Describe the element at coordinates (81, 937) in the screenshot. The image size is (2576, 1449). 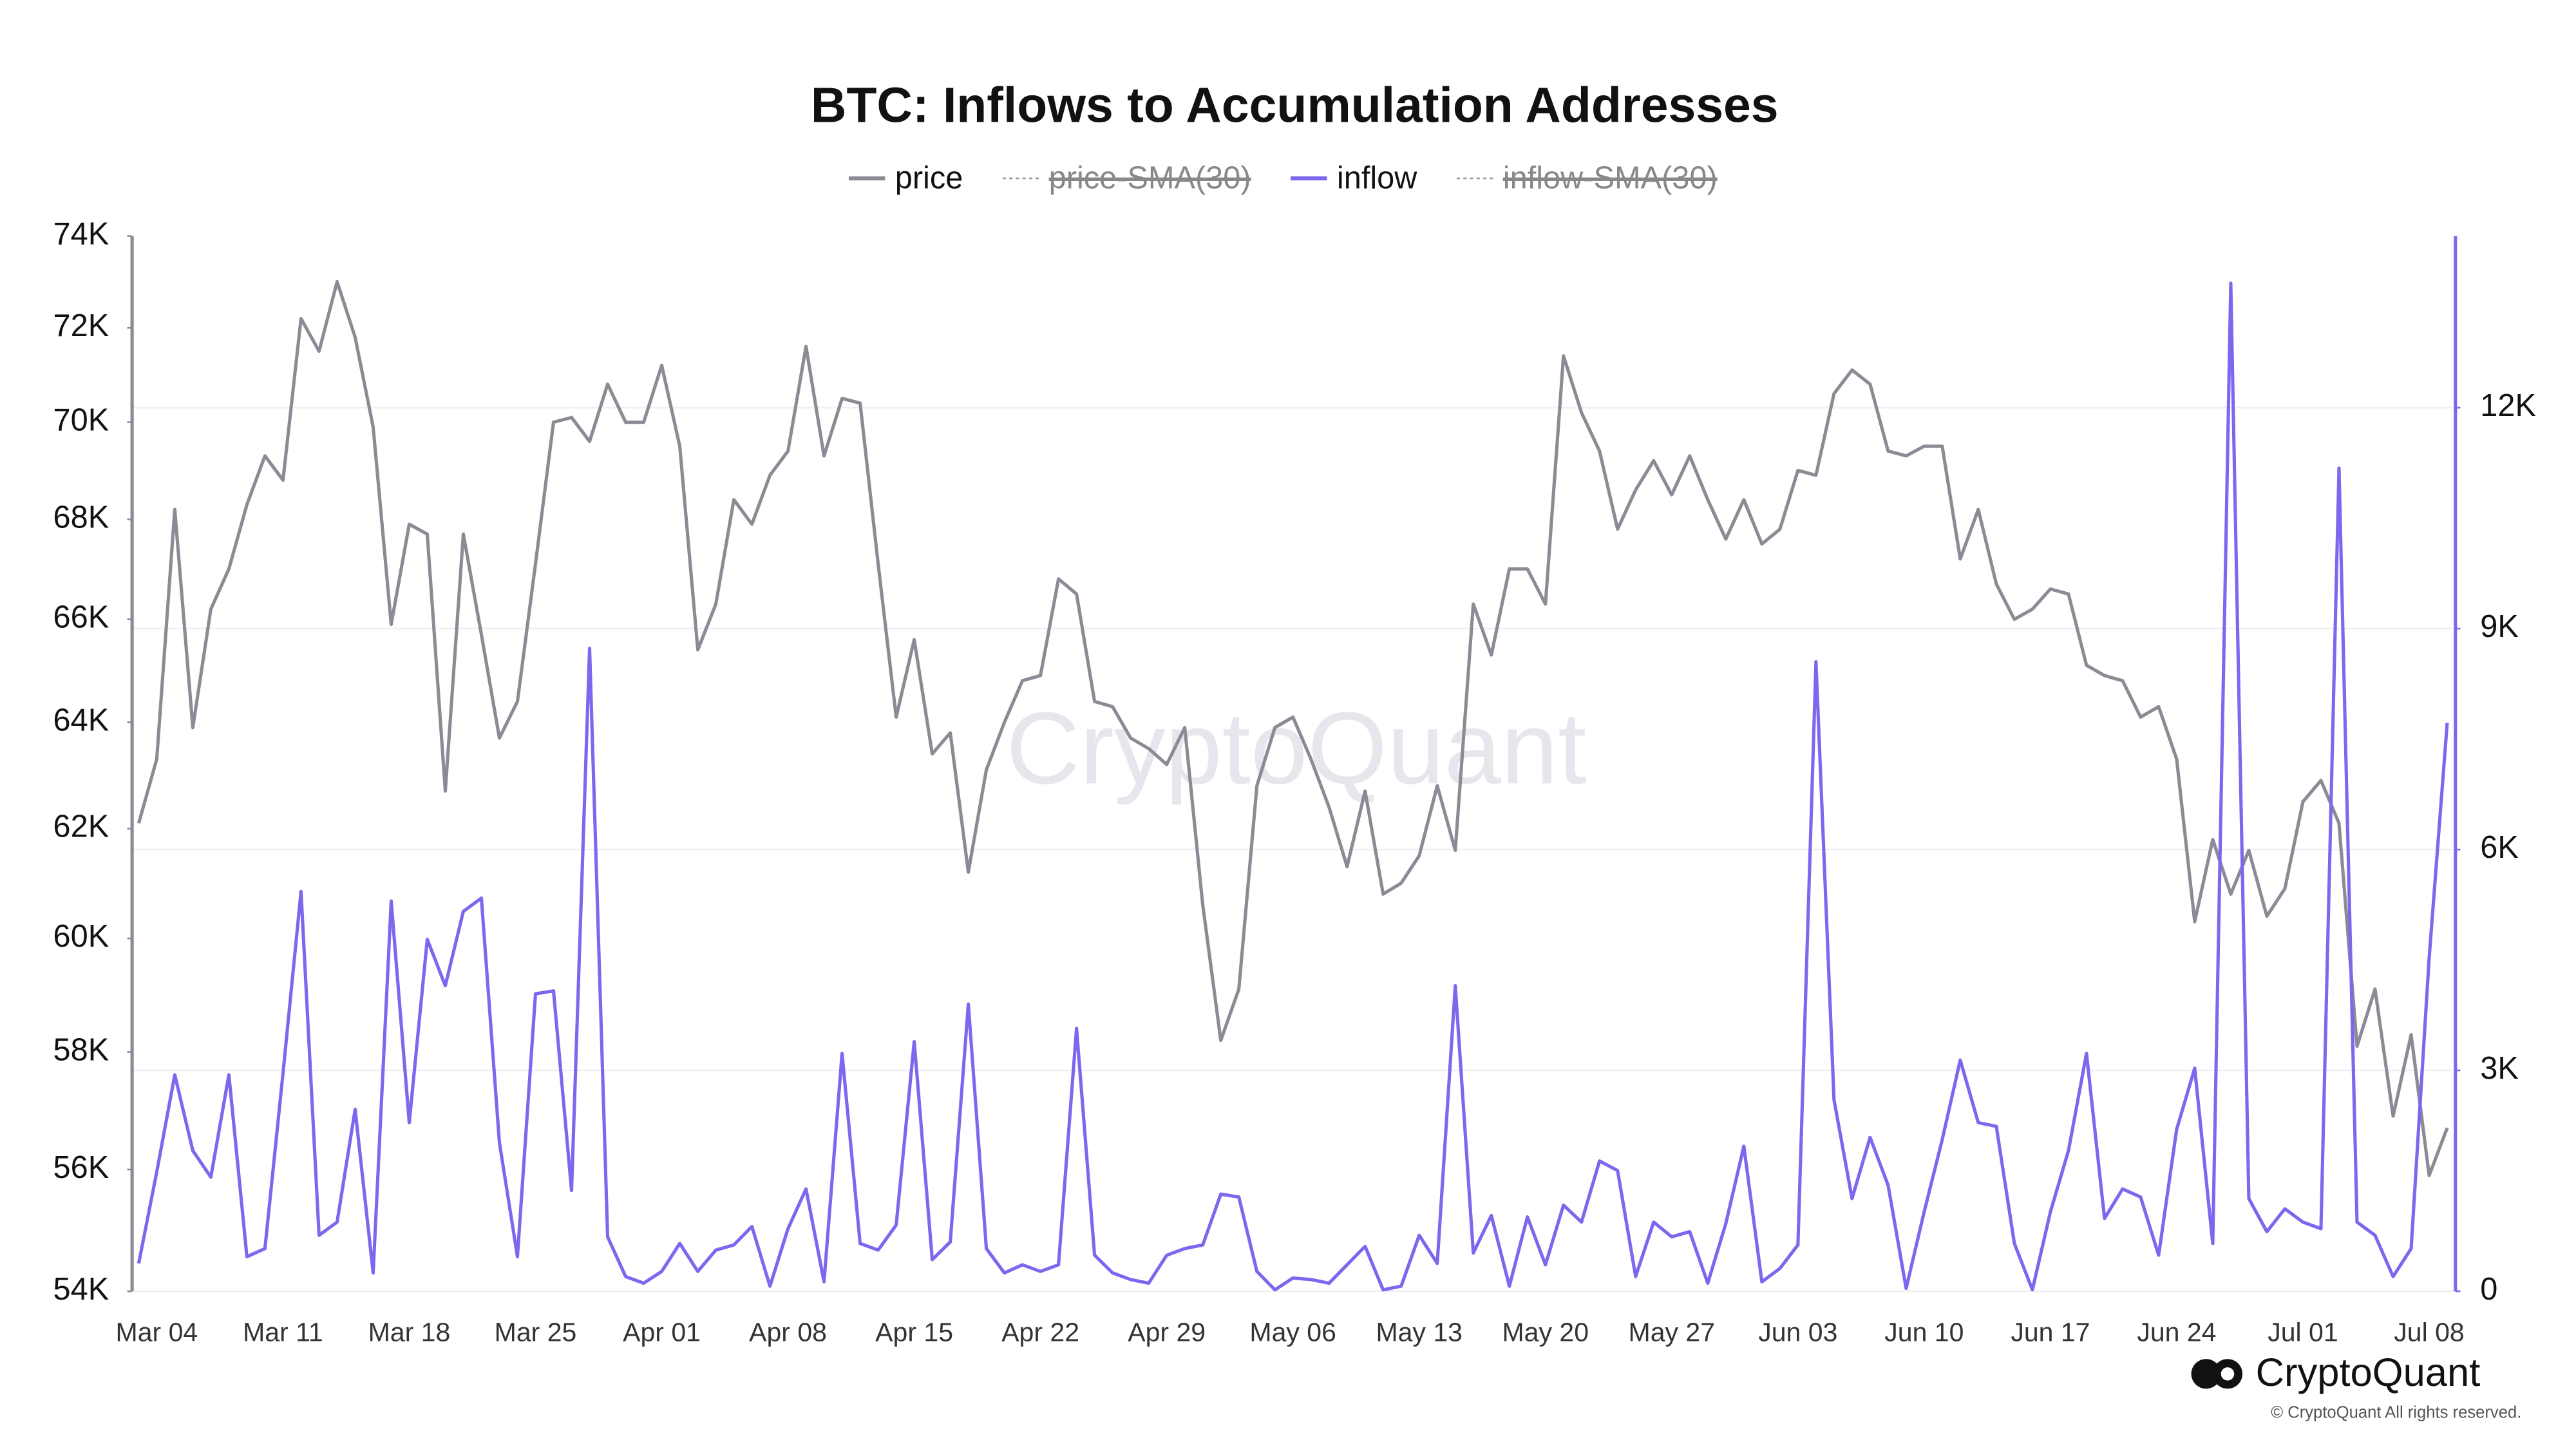
I see `y-tick-label: 60K` at that location.